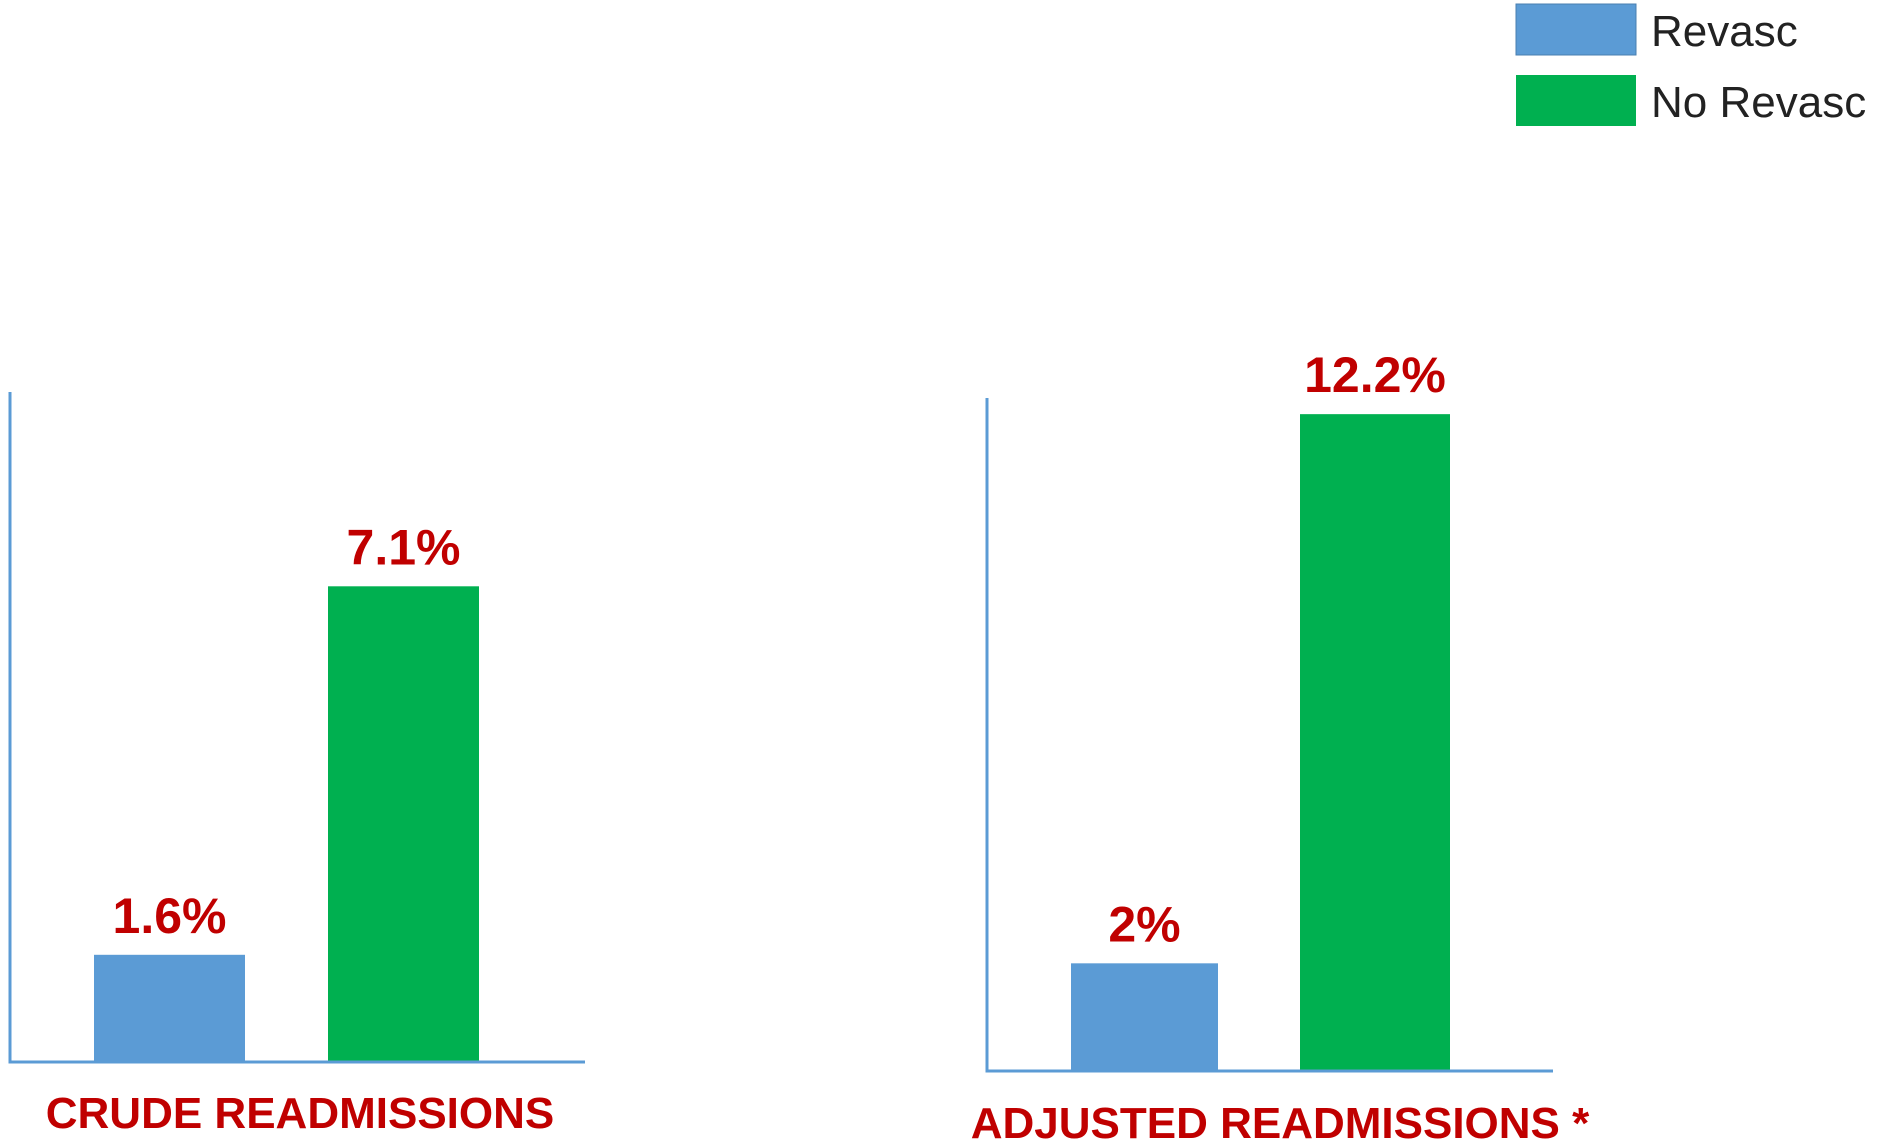  Describe the element at coordinates (404, 547) in the screenshot. I see `value-label: 7.1%` at that location.